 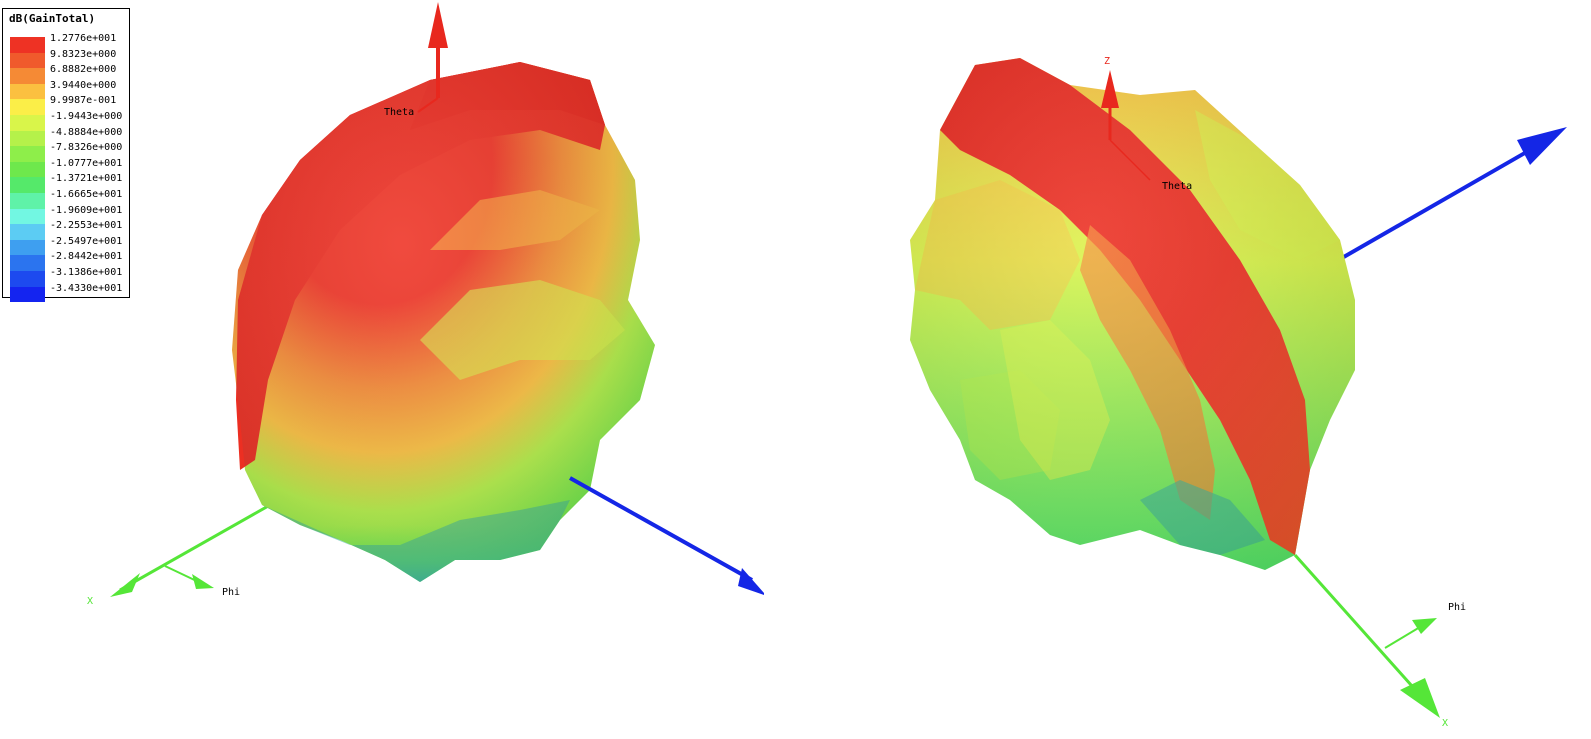 What do you see at coordinates (86, 272) in the screenshot?
I see `legend-value: -3.1386e+001` at bounding box center [86, 272].